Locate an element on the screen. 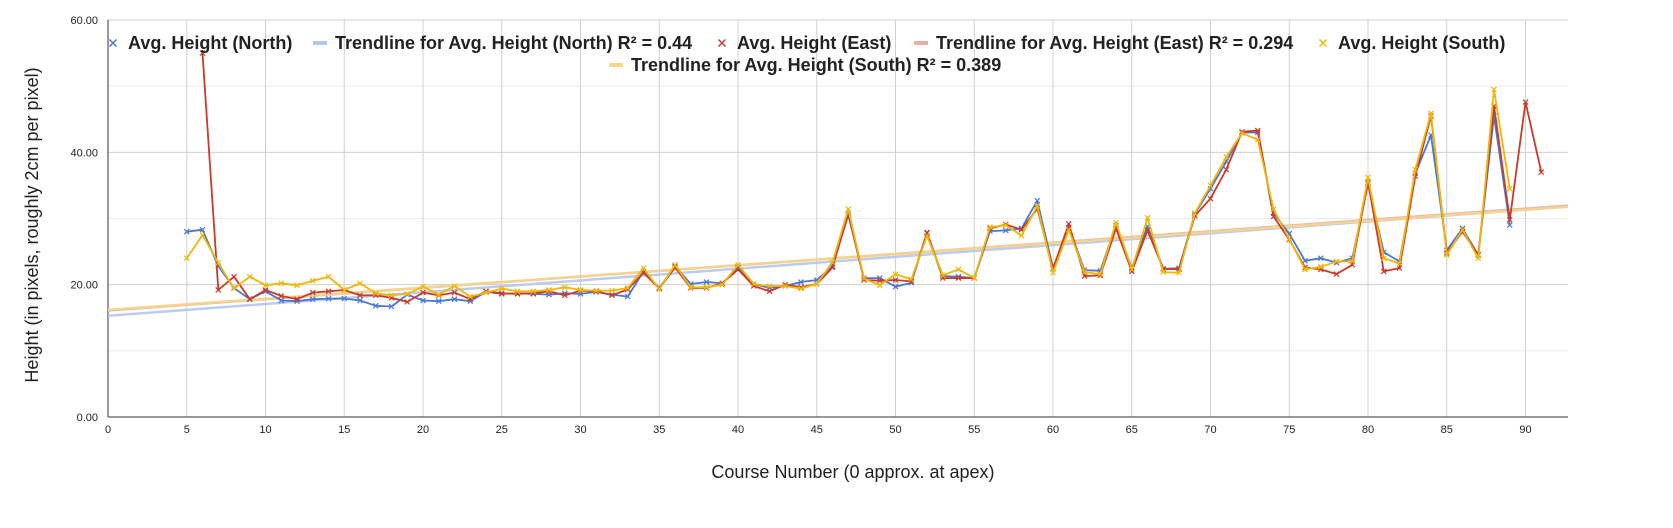 The width and height of the screenshot is (1673, 528). legend-item: Avg. Height (East) is located at coordinates (804, 43).